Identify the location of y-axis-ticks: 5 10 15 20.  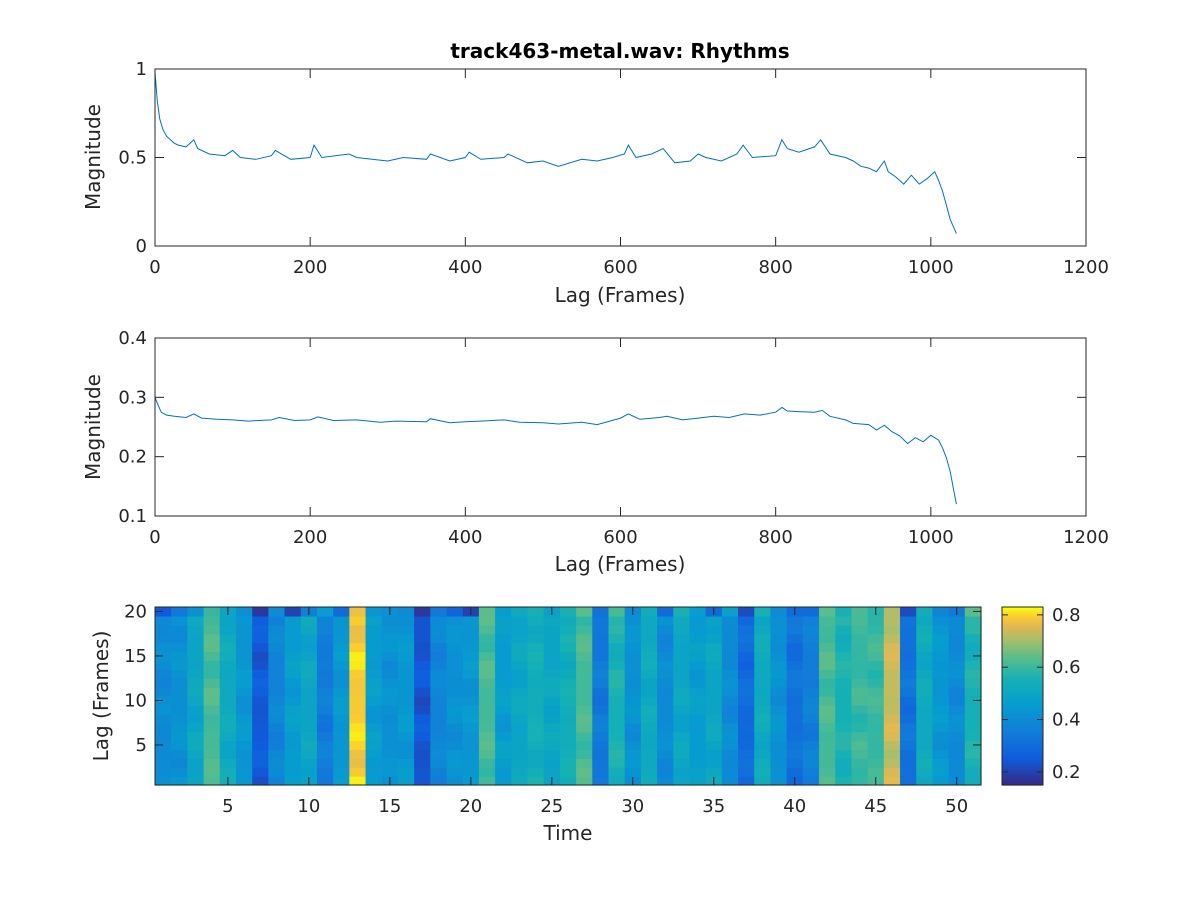
(552, 678).